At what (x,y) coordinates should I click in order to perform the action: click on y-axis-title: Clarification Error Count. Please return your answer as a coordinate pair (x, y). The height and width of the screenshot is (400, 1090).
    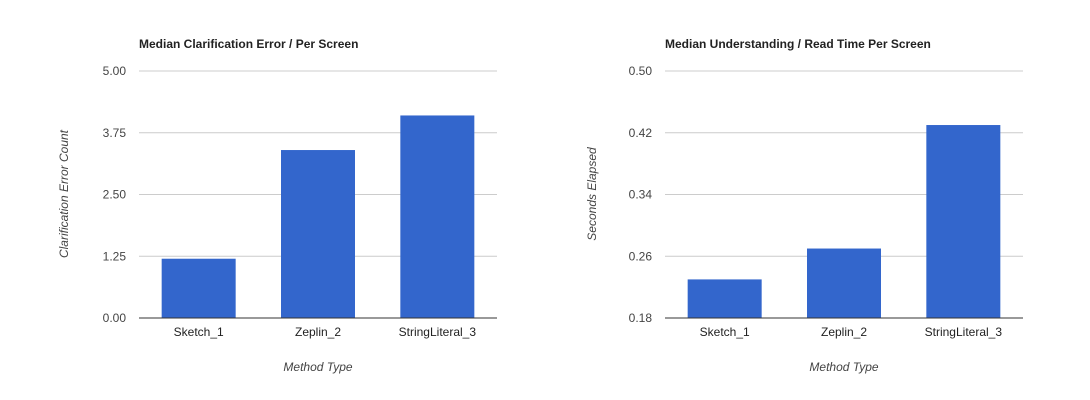
    Looking at the image, I should click on (64, 193).